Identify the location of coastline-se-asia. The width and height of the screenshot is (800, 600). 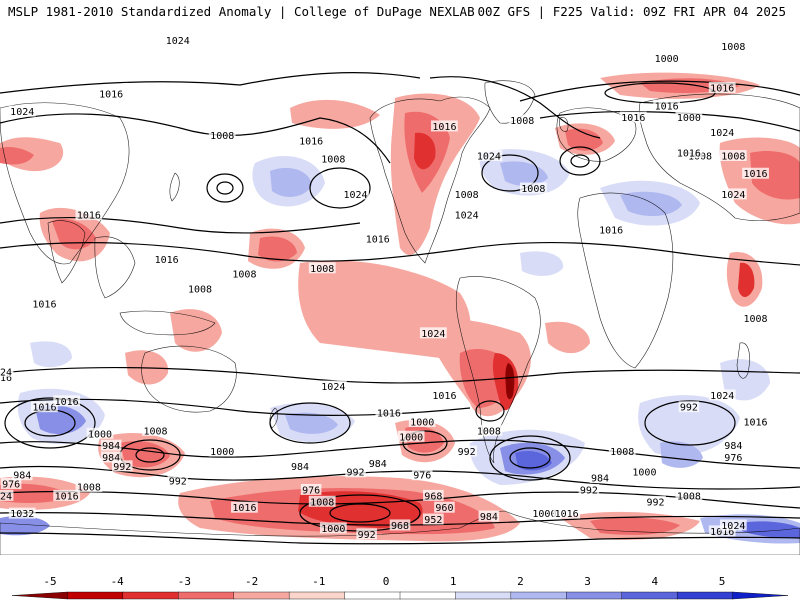
(115, 267).